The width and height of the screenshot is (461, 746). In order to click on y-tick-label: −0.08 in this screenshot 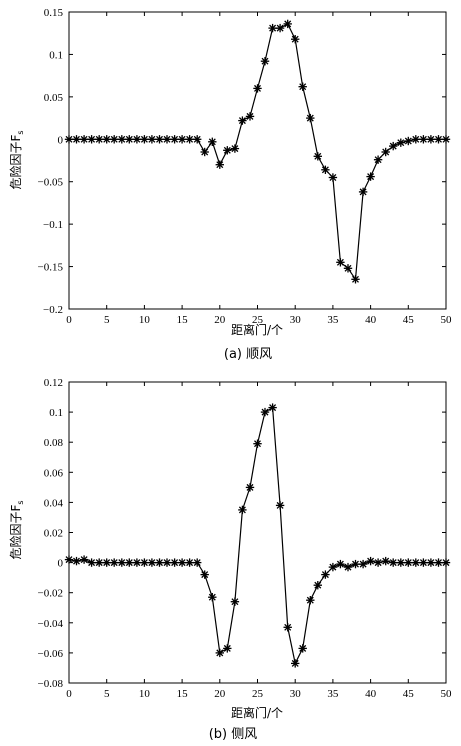, I will do `click(51, 684)`.